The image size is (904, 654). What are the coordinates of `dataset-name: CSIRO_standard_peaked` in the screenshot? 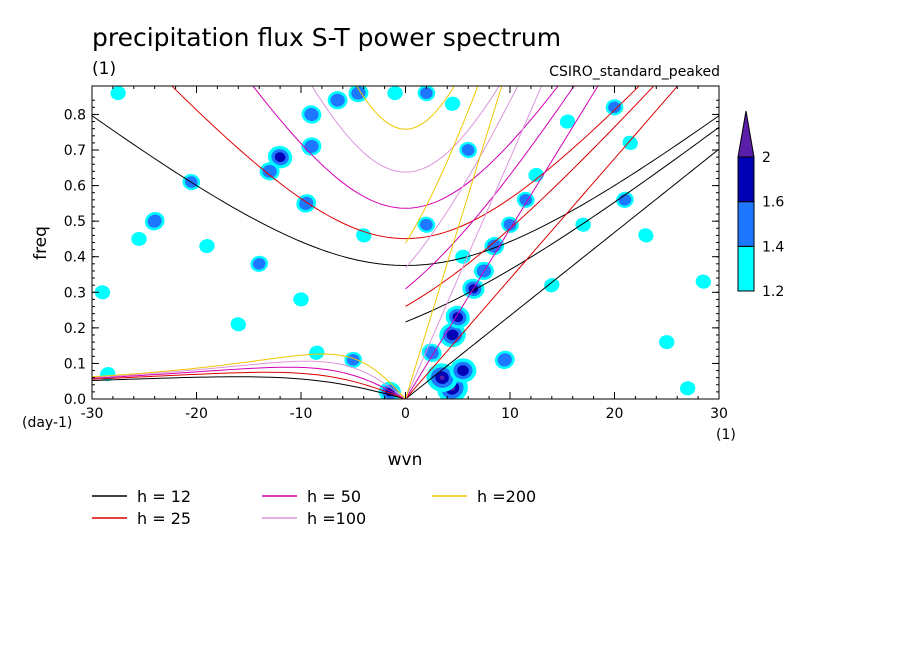 It's located at (634, 72).